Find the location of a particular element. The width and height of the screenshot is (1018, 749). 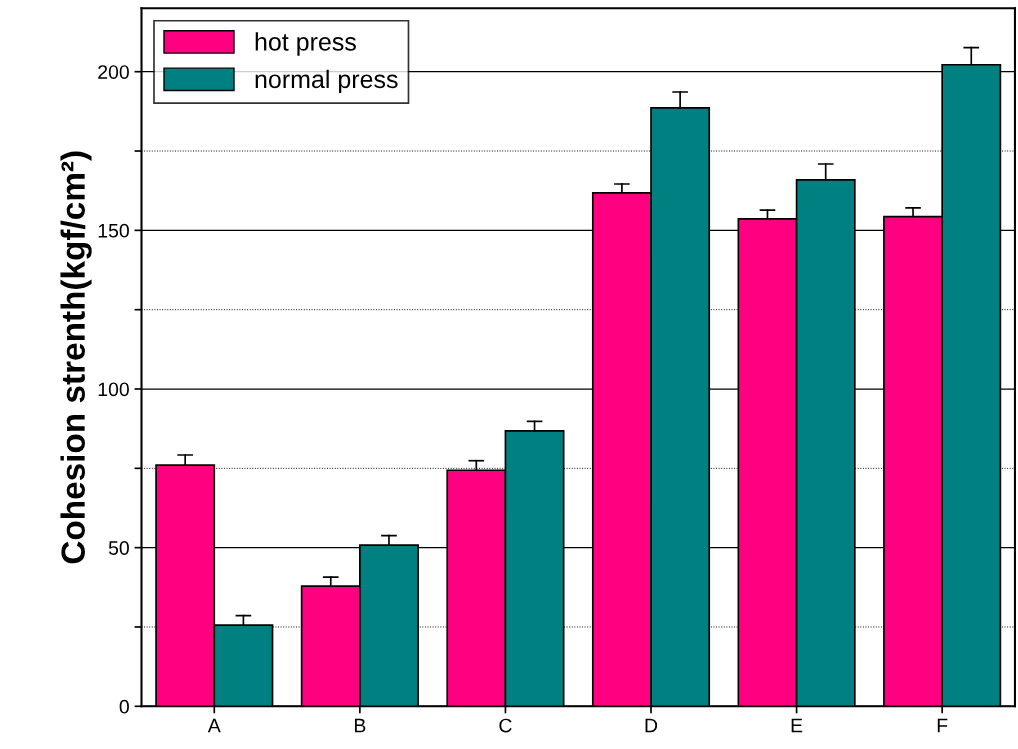

y-tick-label: 100 is located at coordinates (113, 389).